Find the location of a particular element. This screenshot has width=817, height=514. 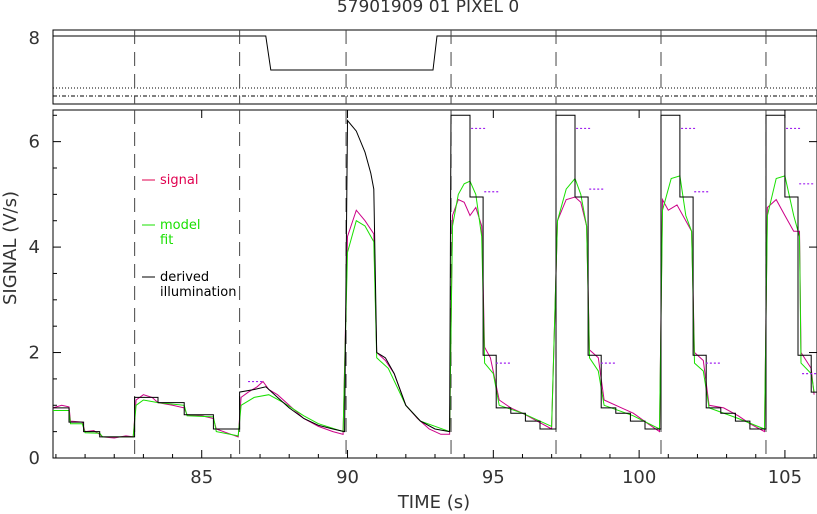

y-tick-label-3: 6 is located at coordinates (34, 142).